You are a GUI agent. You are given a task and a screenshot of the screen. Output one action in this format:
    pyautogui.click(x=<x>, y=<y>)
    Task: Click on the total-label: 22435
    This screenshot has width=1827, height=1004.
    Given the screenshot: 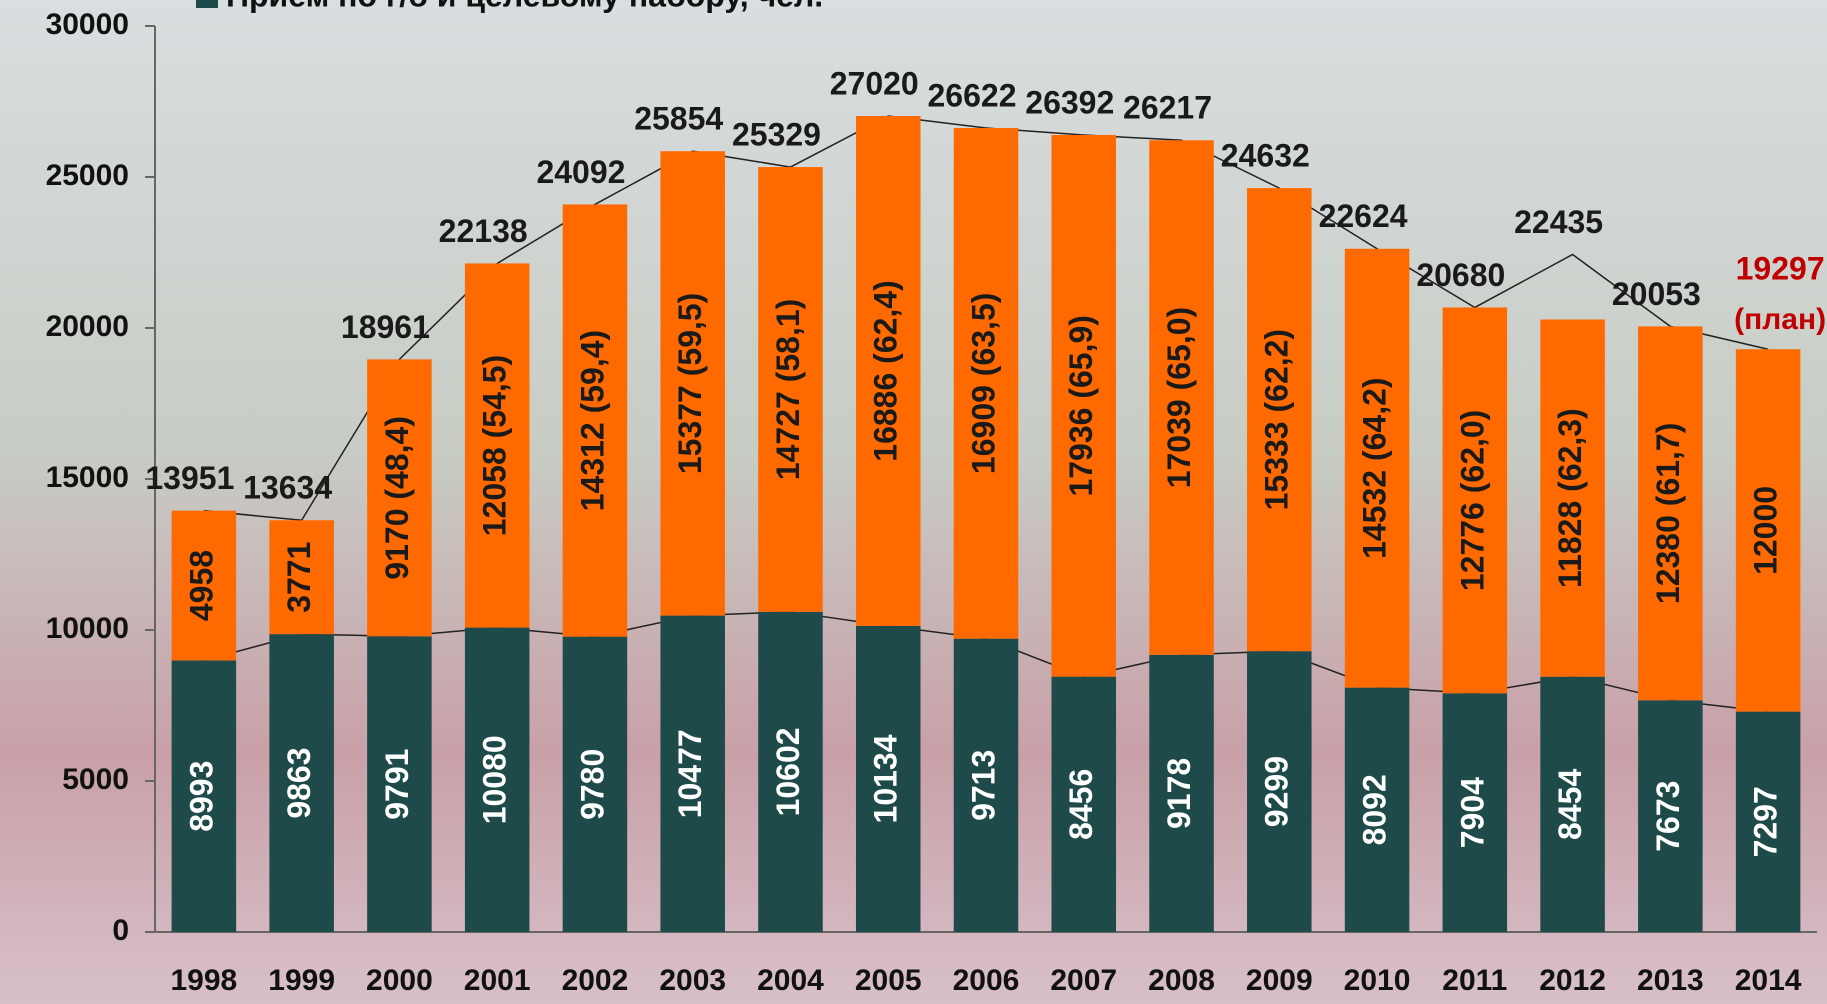 What is the action you would take?
    pyautogui.click(x=1558, y=222)
    